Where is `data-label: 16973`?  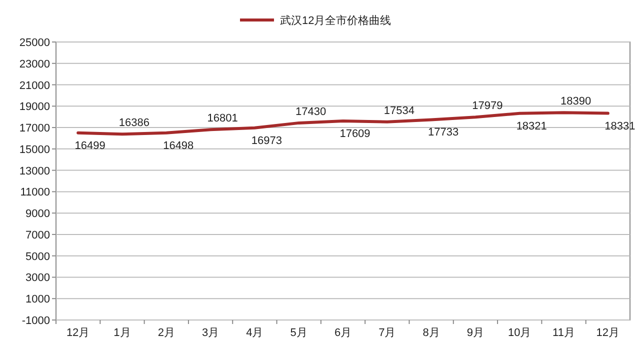 data-label: 16973 is located at coordinates (266, 140).